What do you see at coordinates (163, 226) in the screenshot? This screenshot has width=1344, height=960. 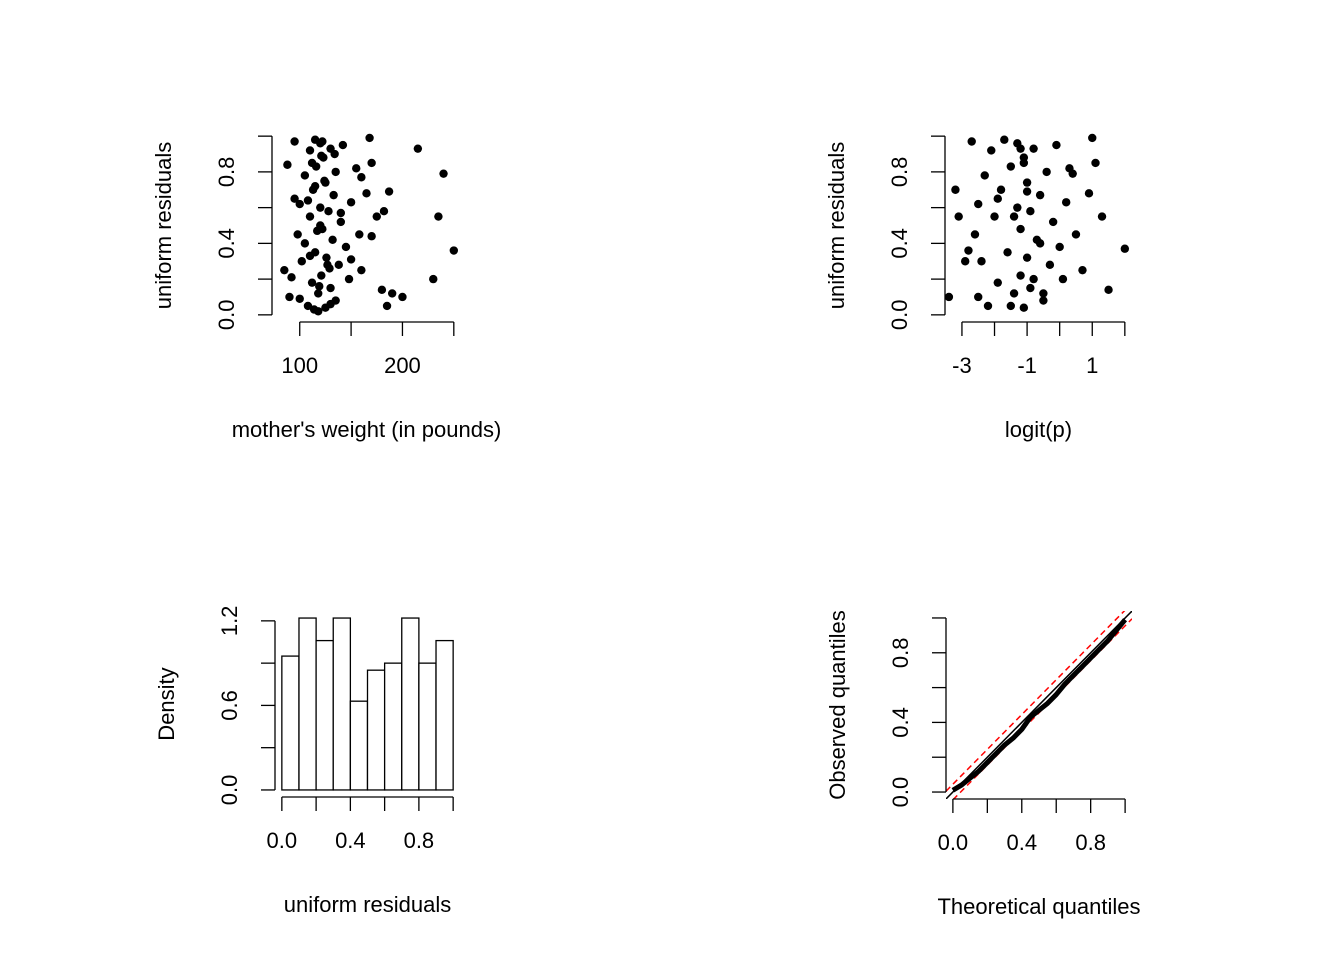 I see `y-axis-title: uniform residuals` at bounding box center [163, 226].